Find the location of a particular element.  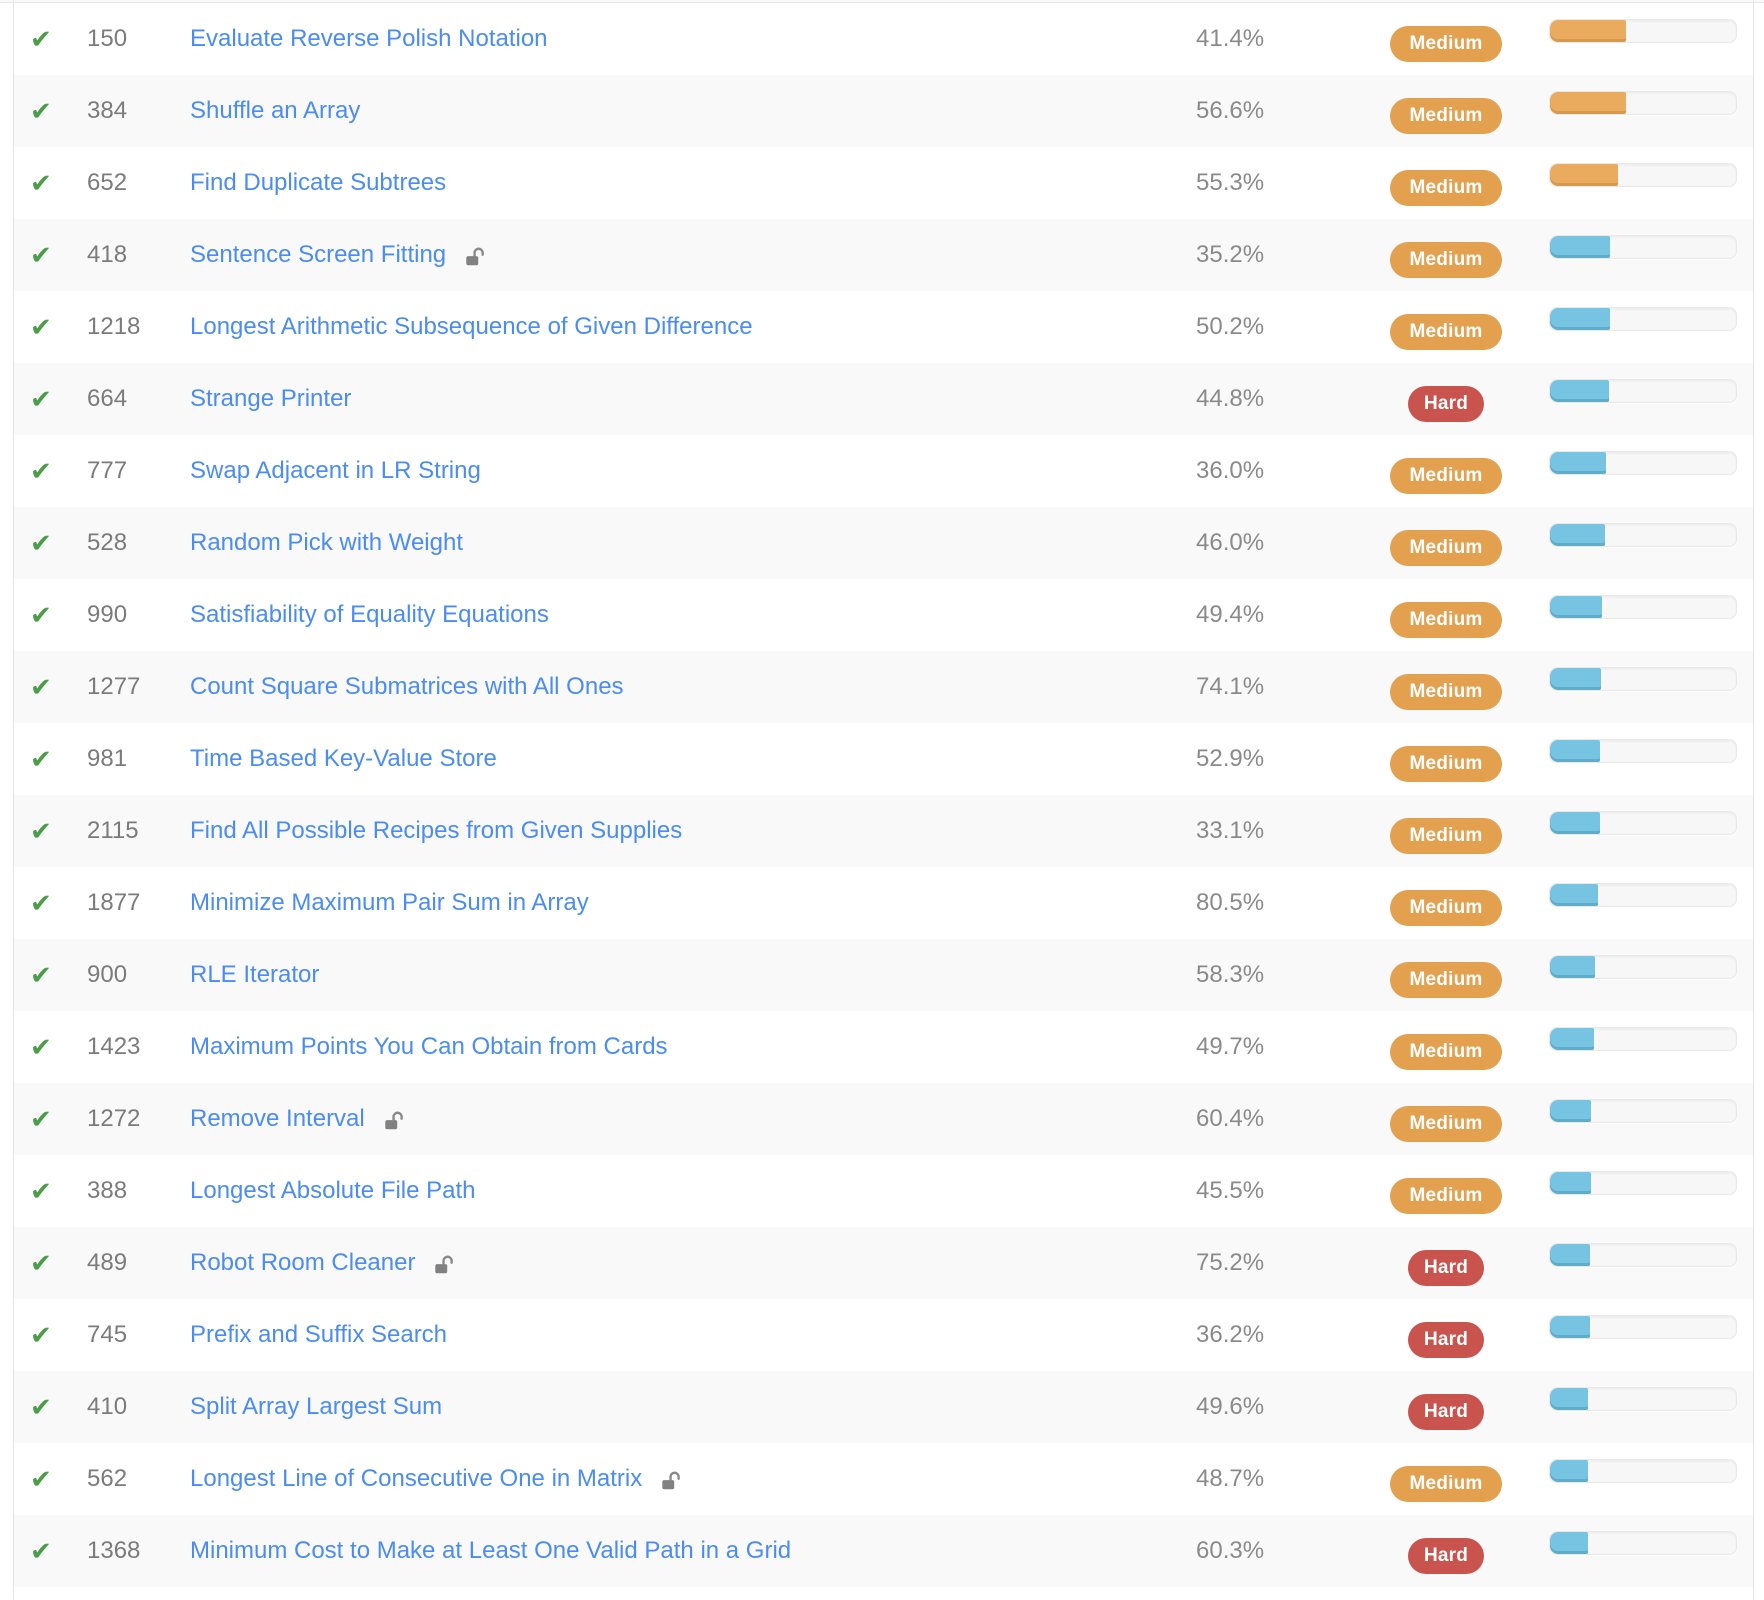

acceptance-value: 75.2% is located at coordinates (1230, 1262).